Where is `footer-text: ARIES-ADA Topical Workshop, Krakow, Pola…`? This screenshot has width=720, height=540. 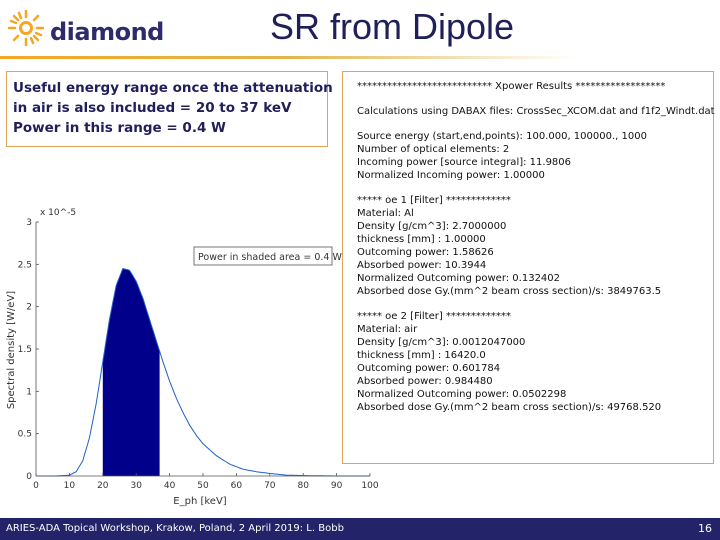
footer-text: ARIES-ADA Topical Workshop, Krakow, Pola… is located at coordinates (175, 528).